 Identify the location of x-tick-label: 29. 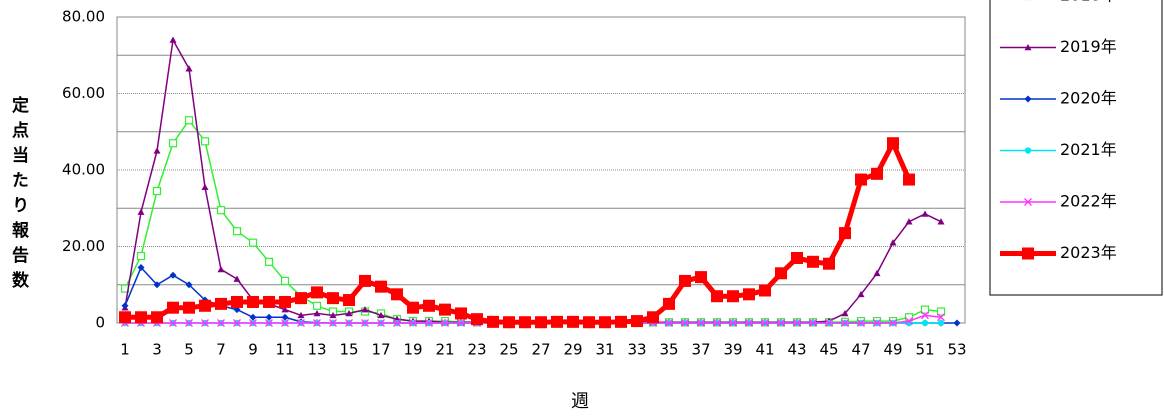
(572, 350).